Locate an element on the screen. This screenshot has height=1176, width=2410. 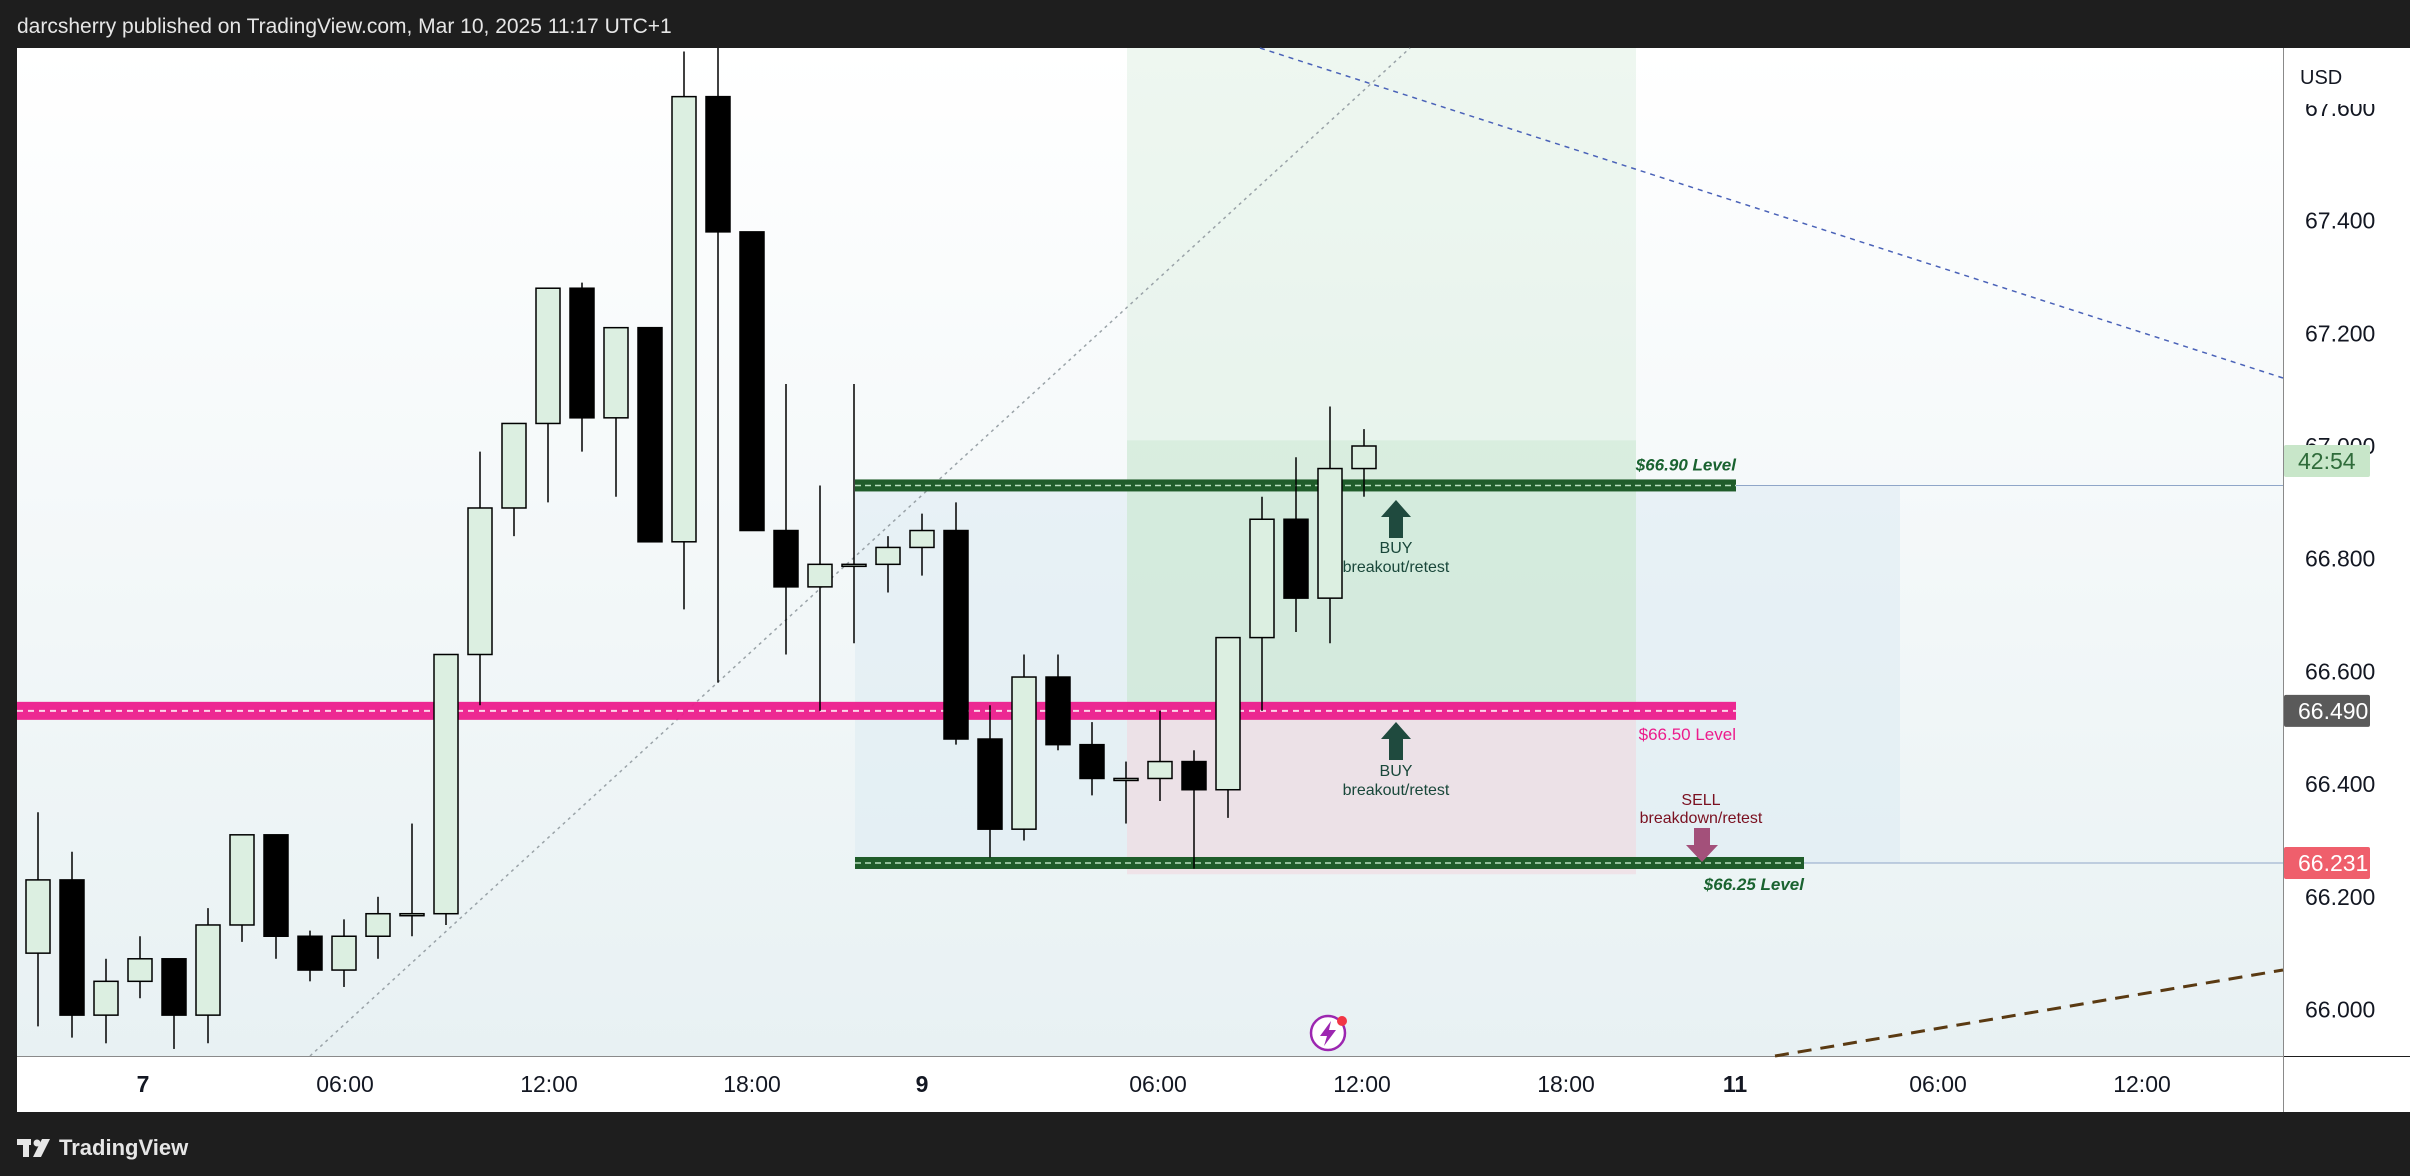
footer-bar: TradingView is located at coordinates (1205, 1148).